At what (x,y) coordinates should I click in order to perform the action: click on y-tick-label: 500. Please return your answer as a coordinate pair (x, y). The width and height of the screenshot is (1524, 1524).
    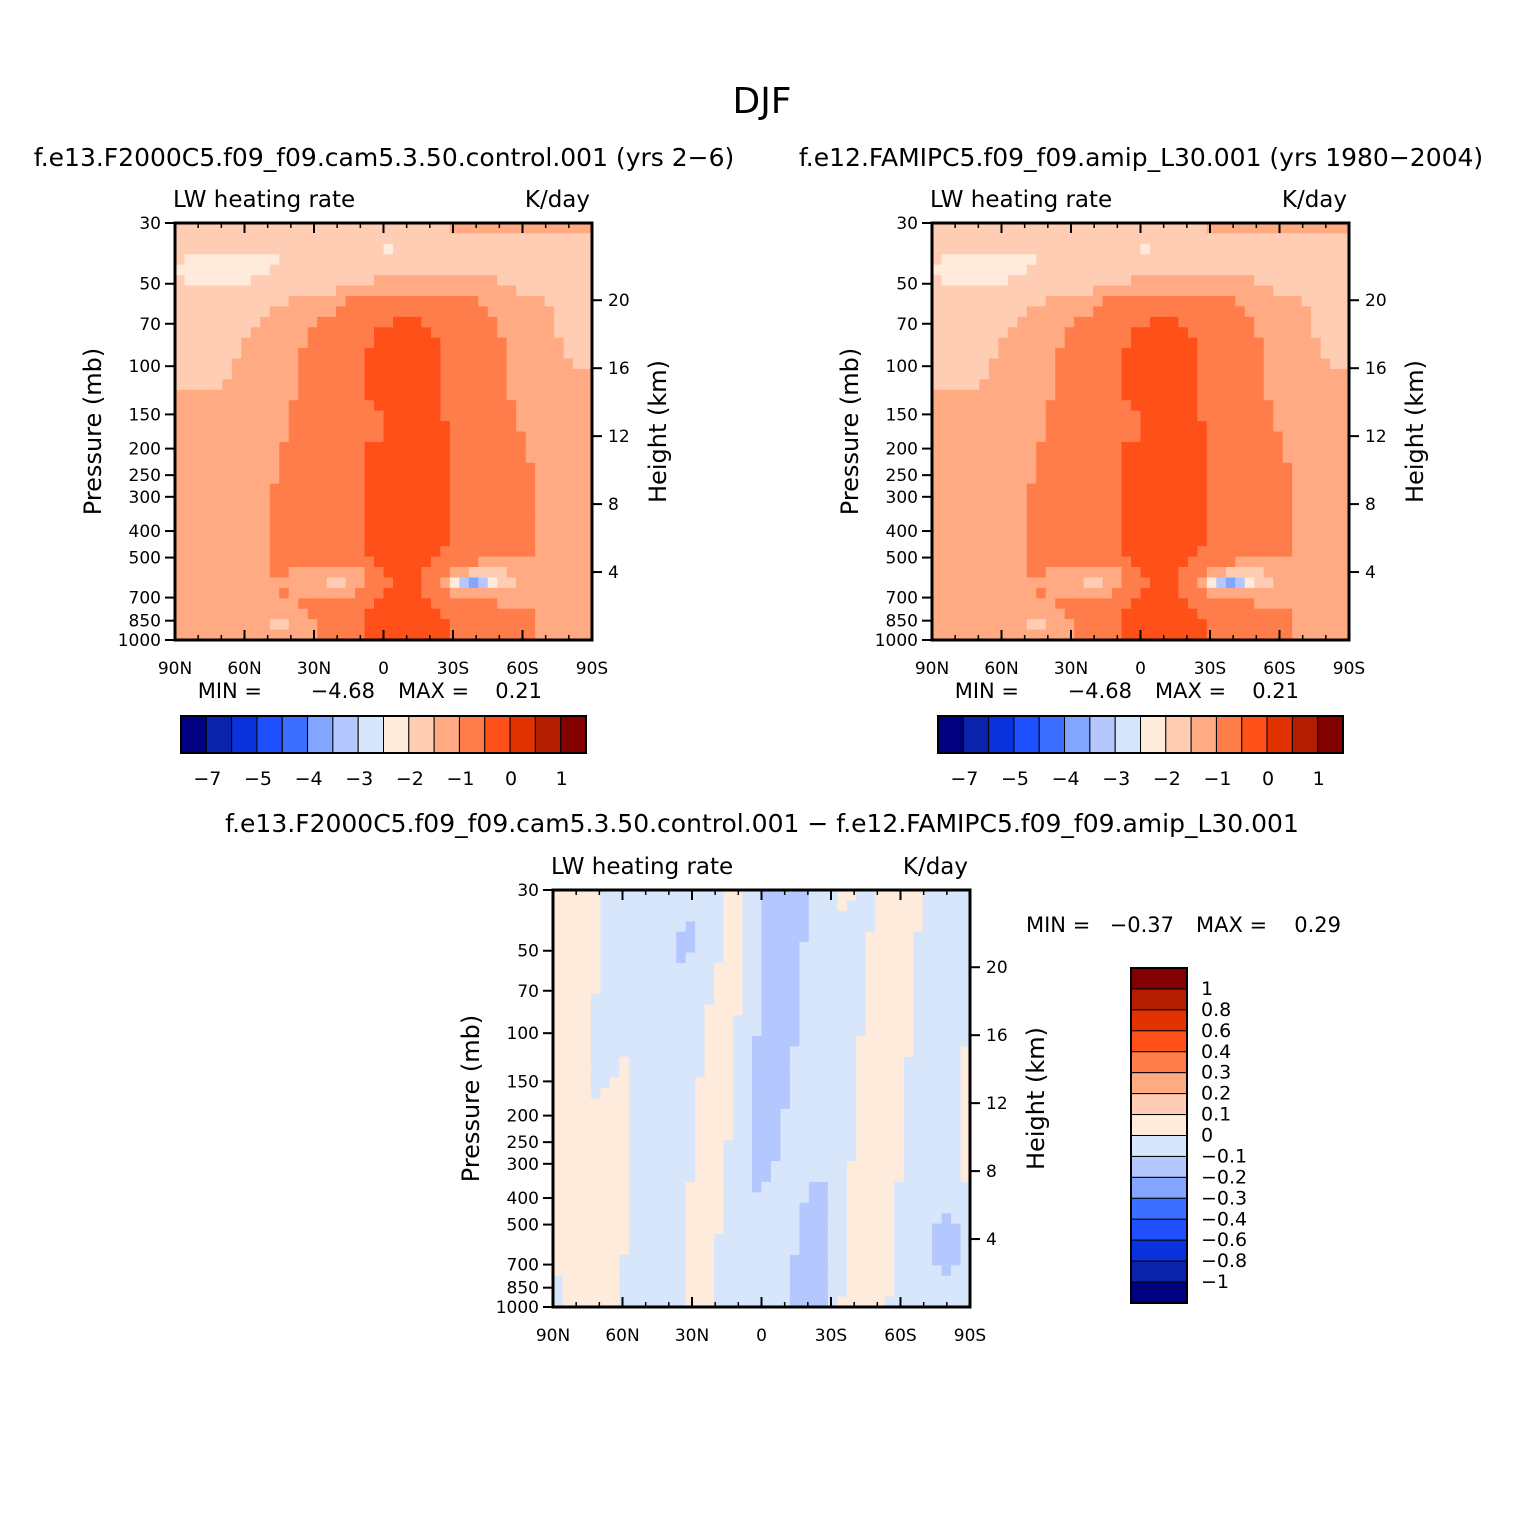
    Looking at the image, I should click on (902, 559).